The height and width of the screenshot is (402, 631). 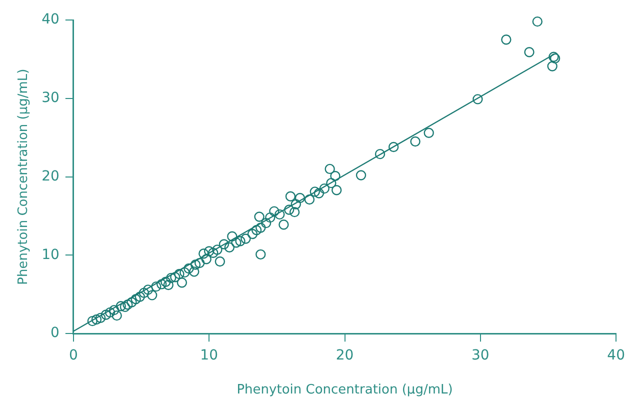 I want to click on x-tick-label: 30, so click(x=481, y=356).